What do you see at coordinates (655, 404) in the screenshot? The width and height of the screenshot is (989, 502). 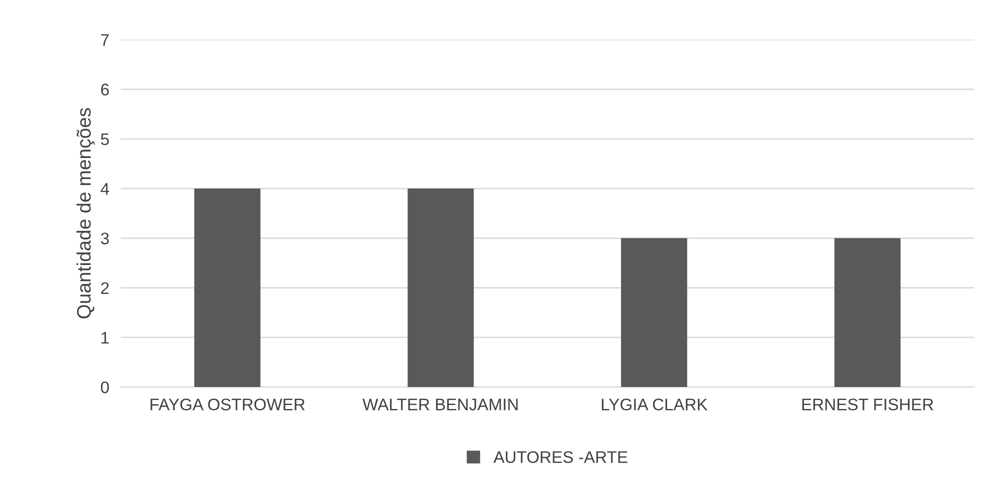 I see `x-tick-label: LYGIA CLARK` at bounding box center [655, 404].